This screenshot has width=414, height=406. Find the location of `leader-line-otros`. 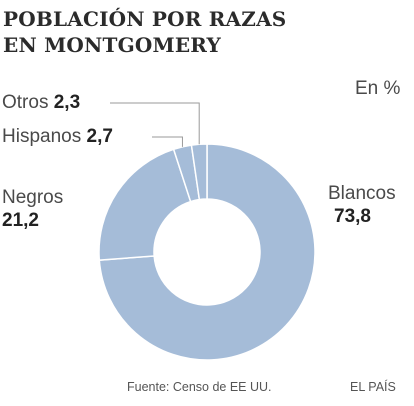

leader-line-otros is located at coordinates (155, 123).